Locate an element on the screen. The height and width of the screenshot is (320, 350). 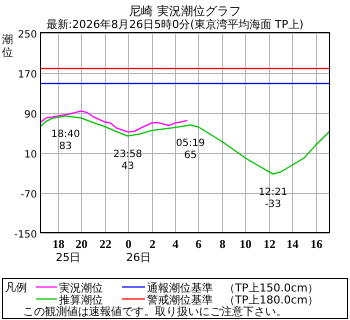
text: 26日 is located at coordinates (139, 257).